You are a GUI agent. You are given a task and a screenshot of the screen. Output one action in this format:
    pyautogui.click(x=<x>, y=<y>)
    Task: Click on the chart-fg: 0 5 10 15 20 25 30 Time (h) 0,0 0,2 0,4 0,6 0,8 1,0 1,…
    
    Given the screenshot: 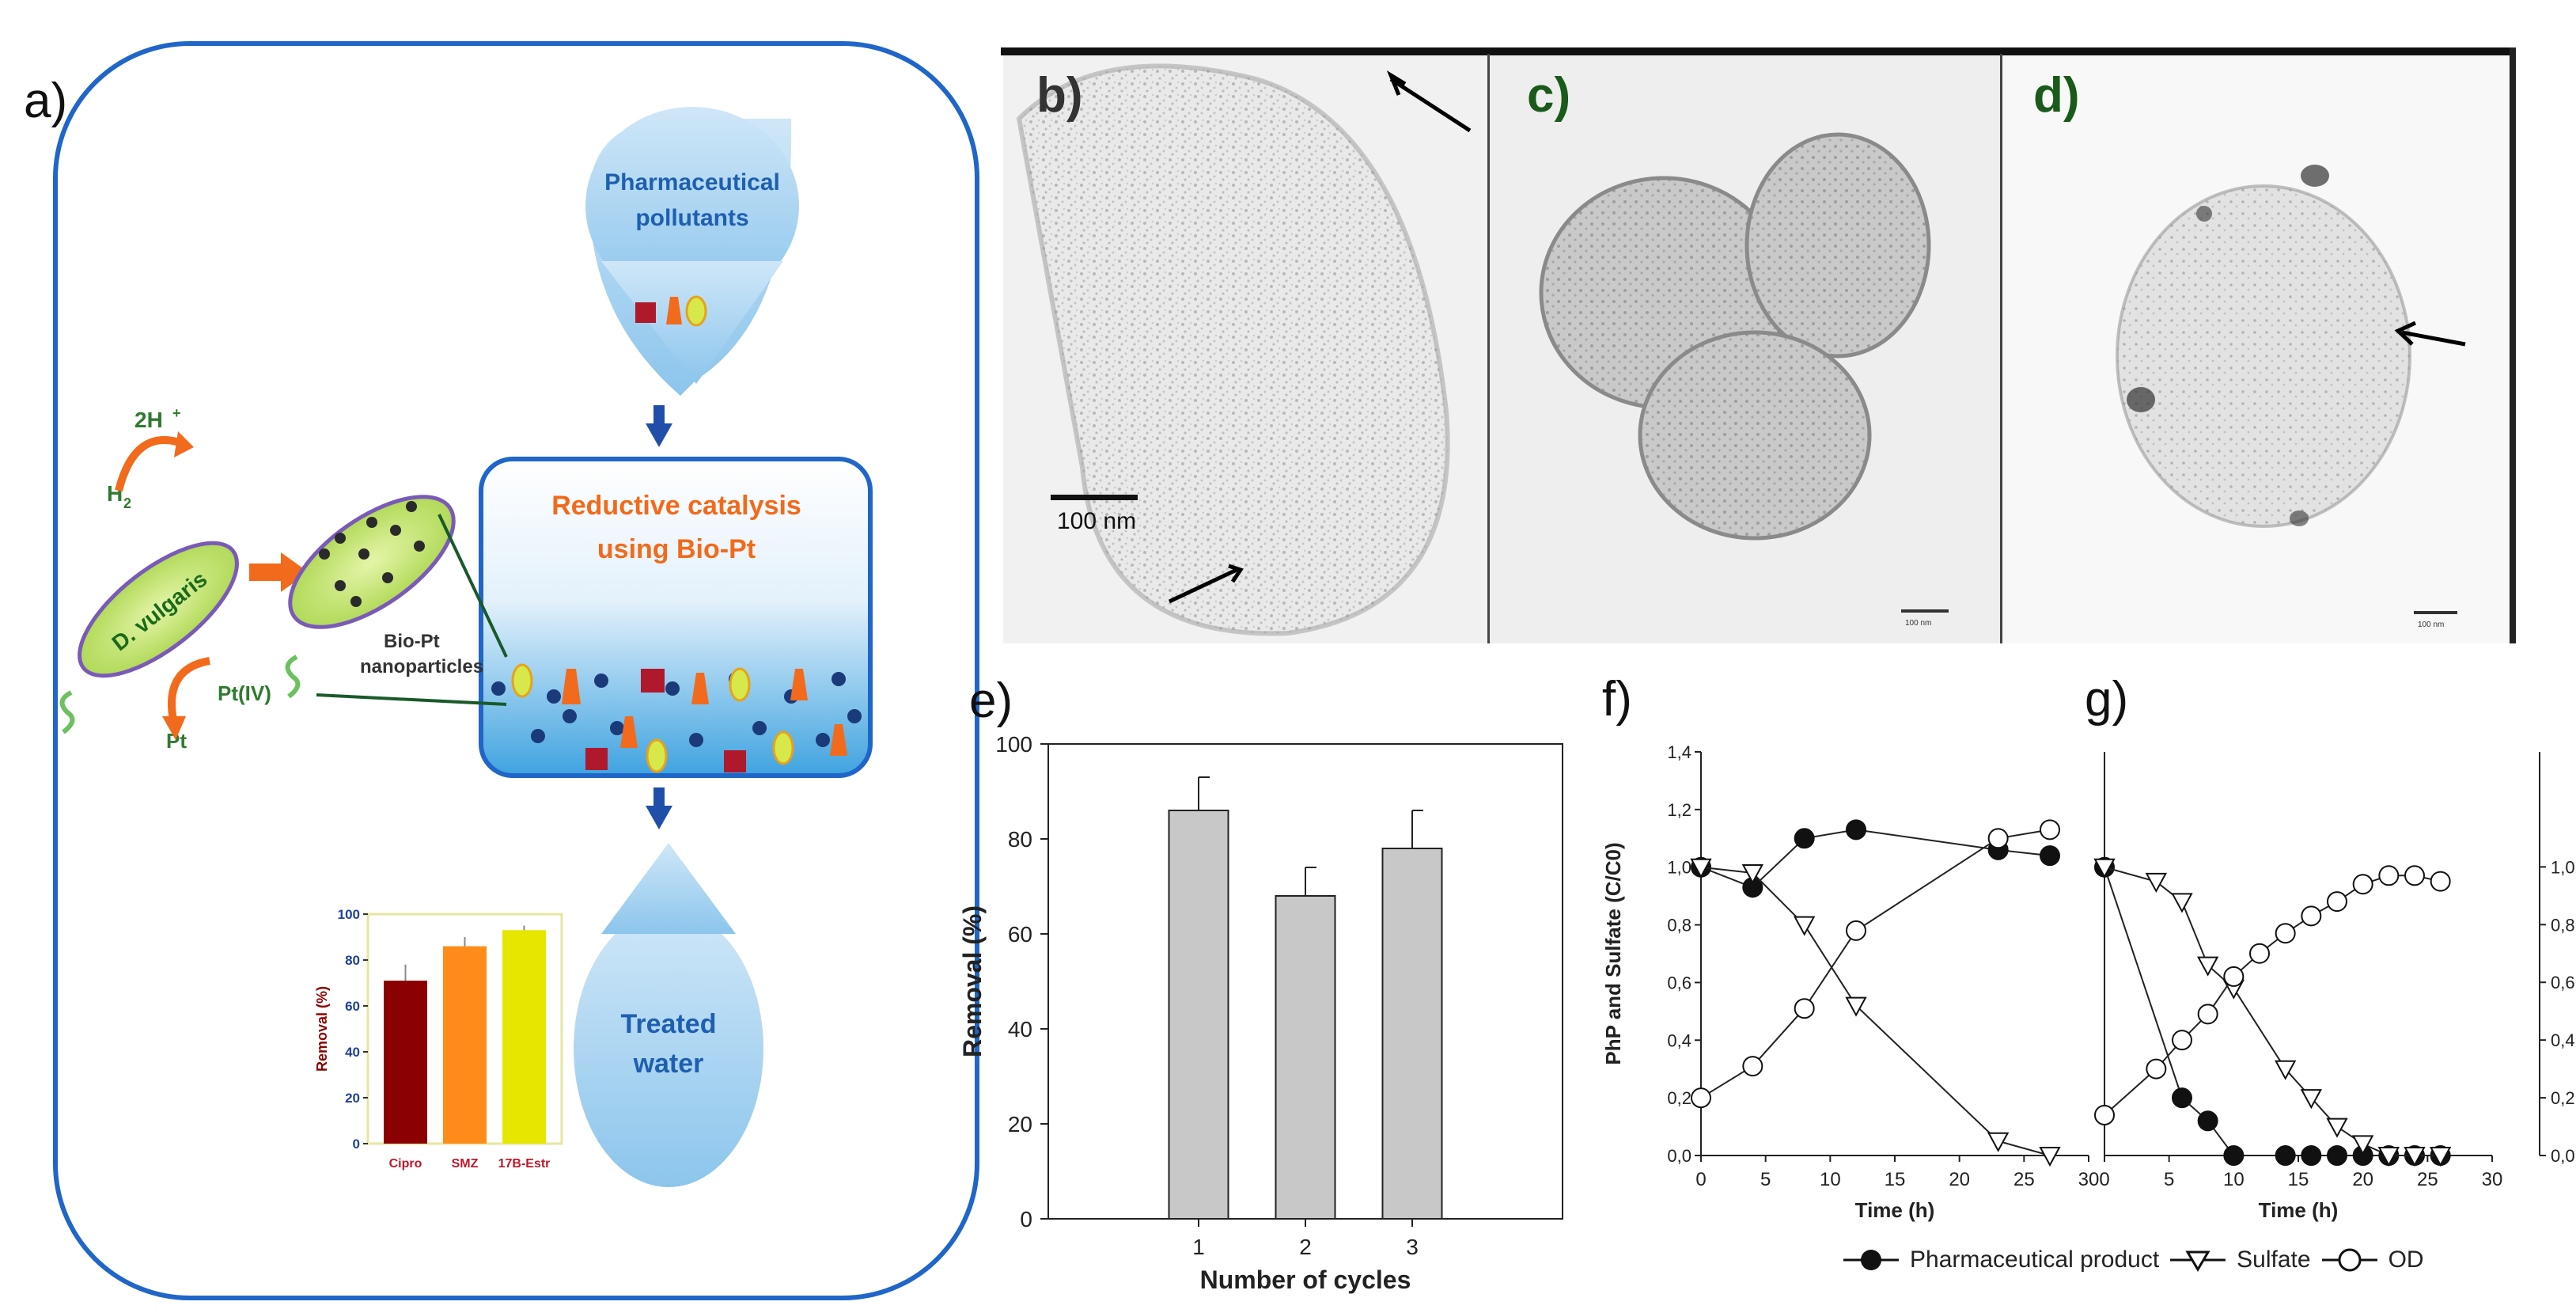 What is the action you would take?
    pyautogui.click(x=2088, y=982)
    